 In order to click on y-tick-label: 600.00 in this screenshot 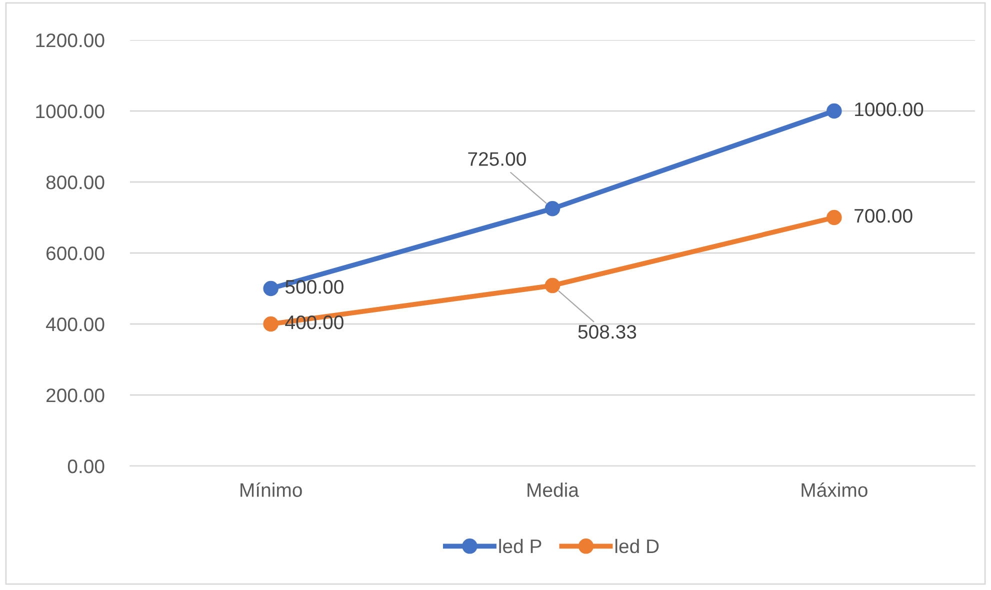, I will do `click(75, 253)`.